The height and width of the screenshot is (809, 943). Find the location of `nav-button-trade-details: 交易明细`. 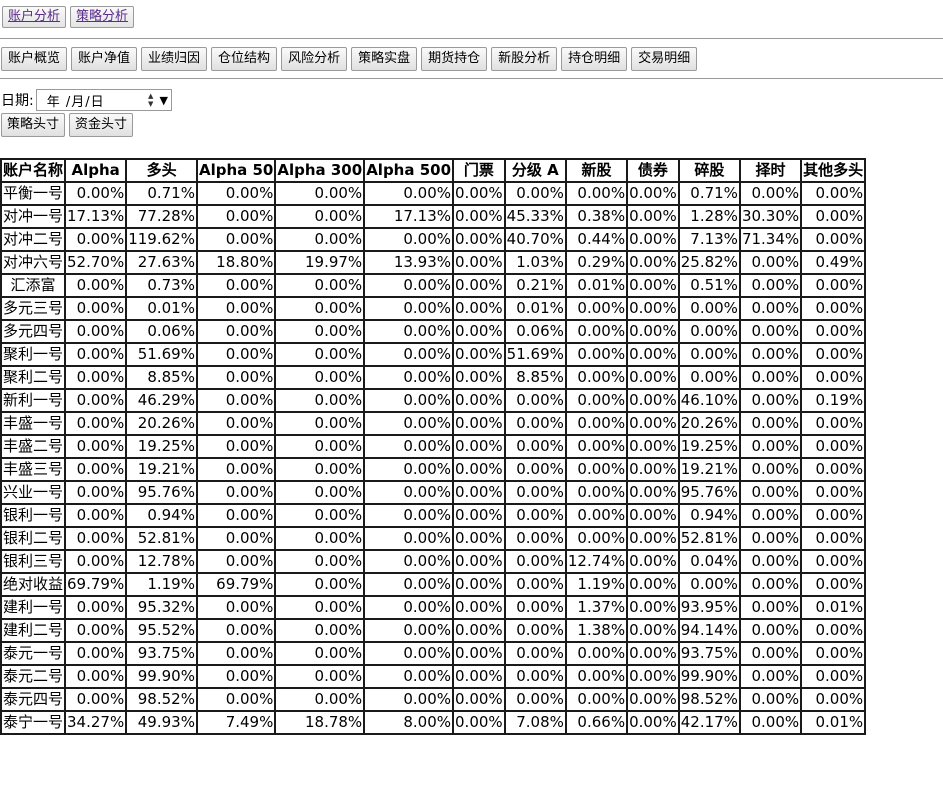

nav-button-trade-details: 交易明细 is located at coordinates (664, 59).